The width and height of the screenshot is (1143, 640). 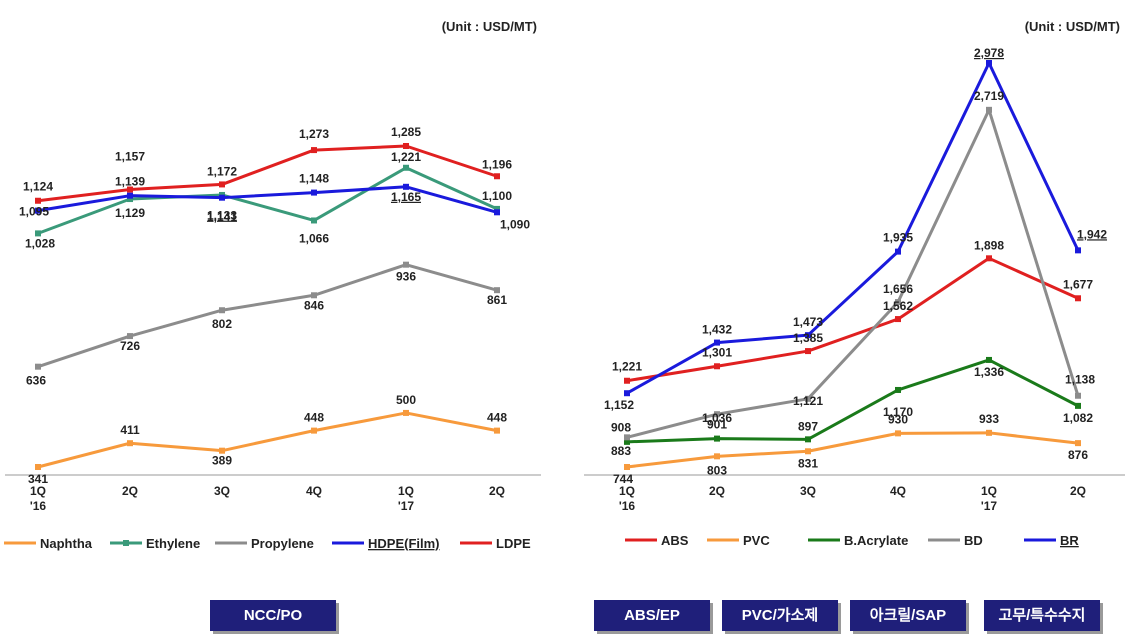 What do you see at coordinates (40, 243) in the screenshot?
I see `ncc-chart-data-label: 1,028` at bounding box center [40, 243].